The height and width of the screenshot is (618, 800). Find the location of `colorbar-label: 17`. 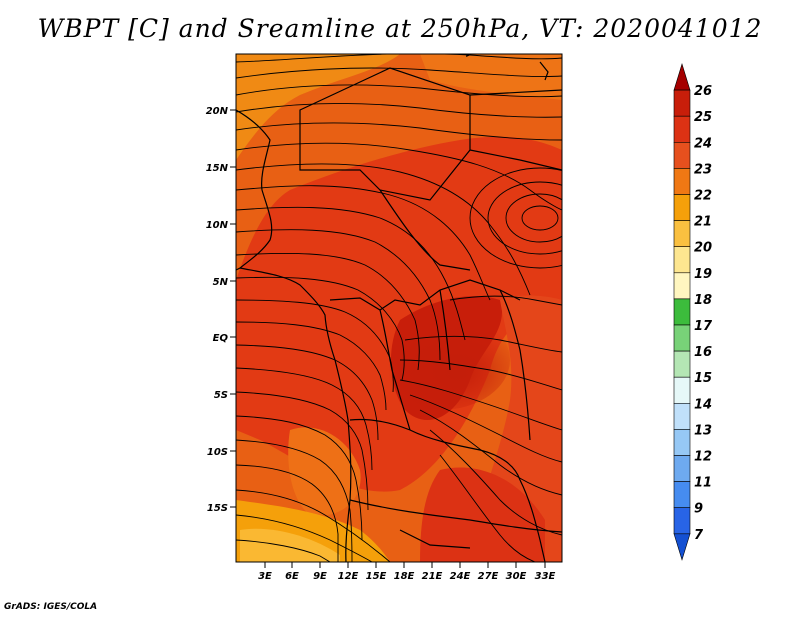

colorbar-label: 17 is located at coordinates (703, 326).